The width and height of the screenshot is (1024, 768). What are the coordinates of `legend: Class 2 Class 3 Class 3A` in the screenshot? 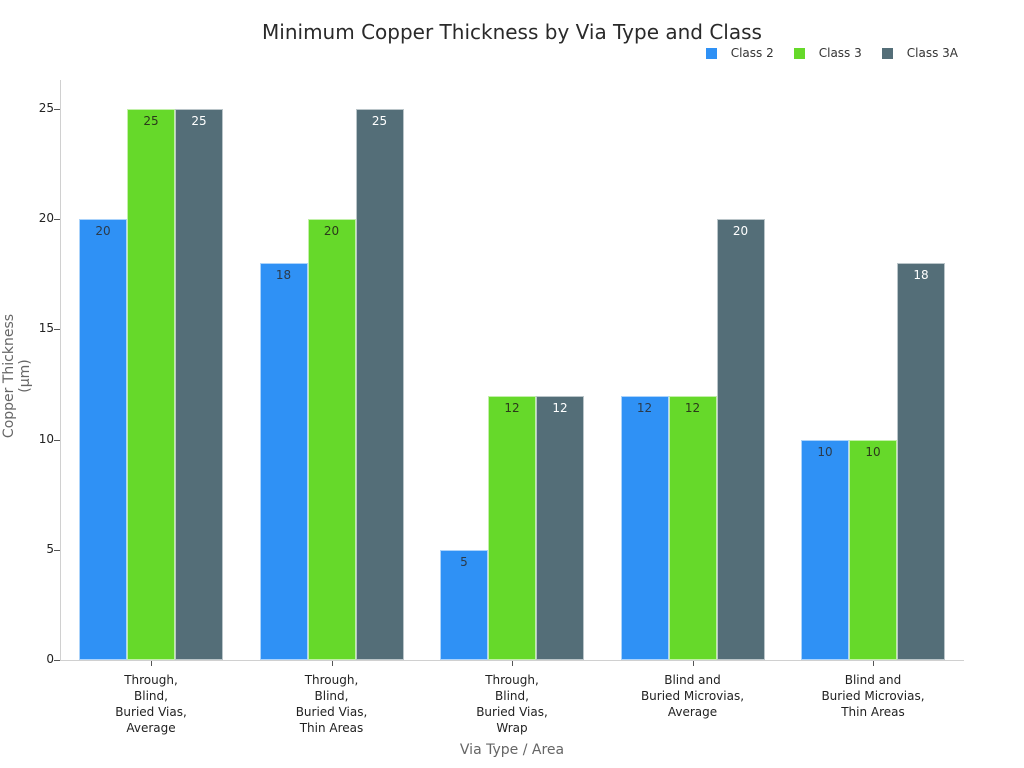 It's located at (831, 53).